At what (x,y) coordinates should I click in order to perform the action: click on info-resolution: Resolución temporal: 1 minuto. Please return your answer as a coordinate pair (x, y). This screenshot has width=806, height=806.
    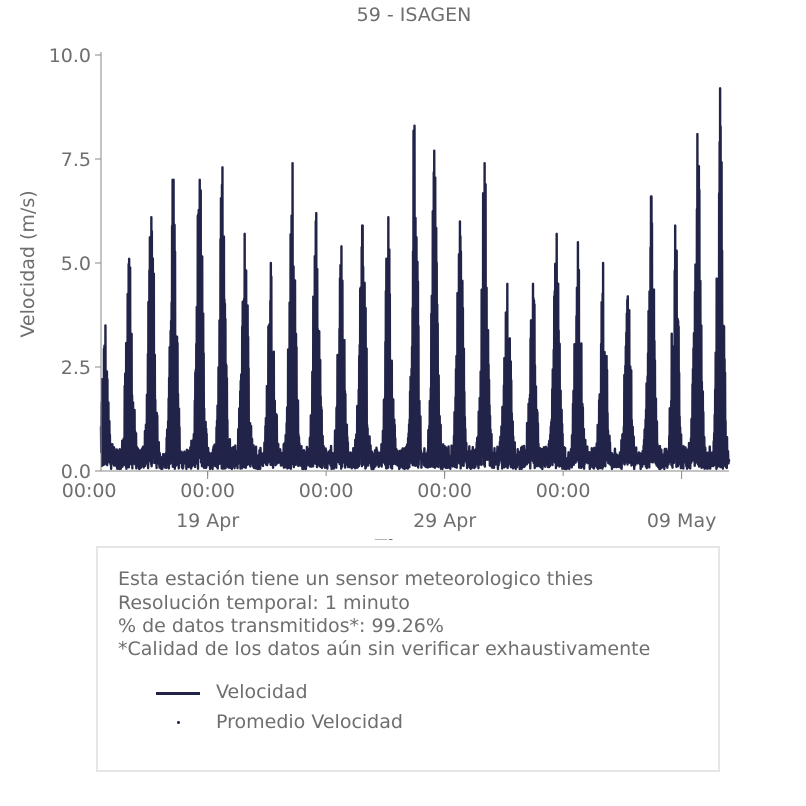
    Looking at the image, I should click on (264, 603).